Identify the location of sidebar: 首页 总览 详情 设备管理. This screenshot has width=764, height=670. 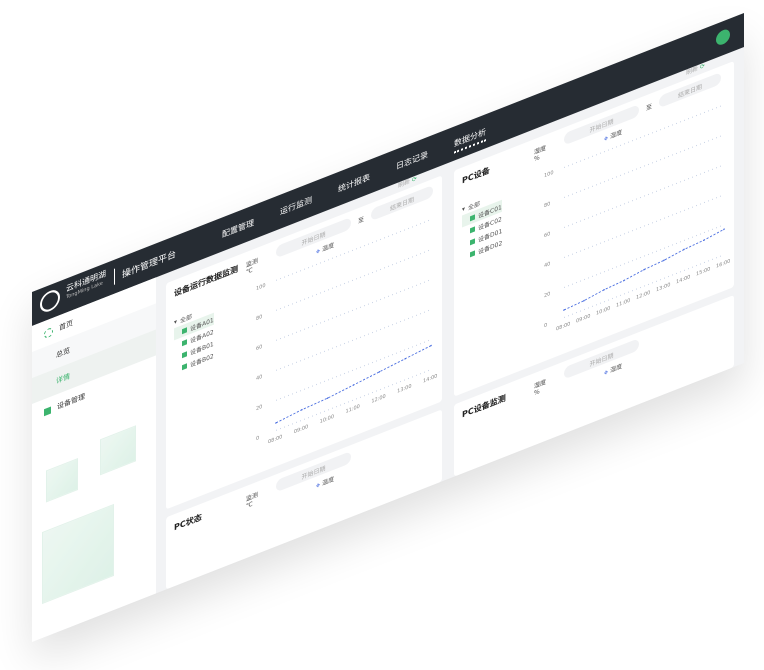
(94, 459).